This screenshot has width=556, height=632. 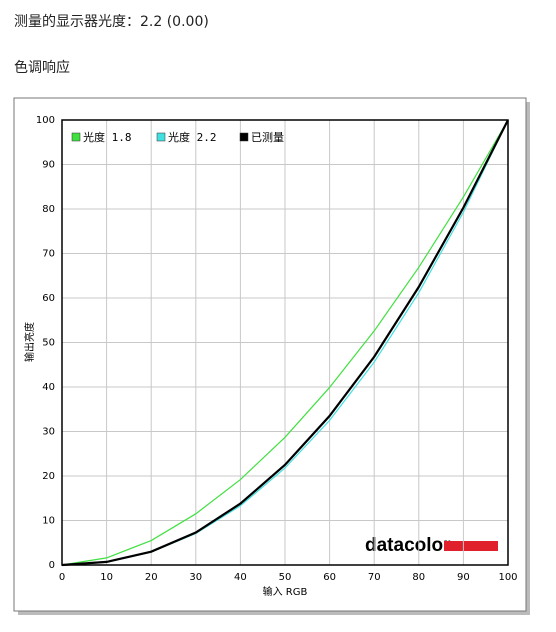 What do you see at coordinates (151, 577) in the screenshot?
I see `x-tick-label: 20` at bounding box center [151, 577].